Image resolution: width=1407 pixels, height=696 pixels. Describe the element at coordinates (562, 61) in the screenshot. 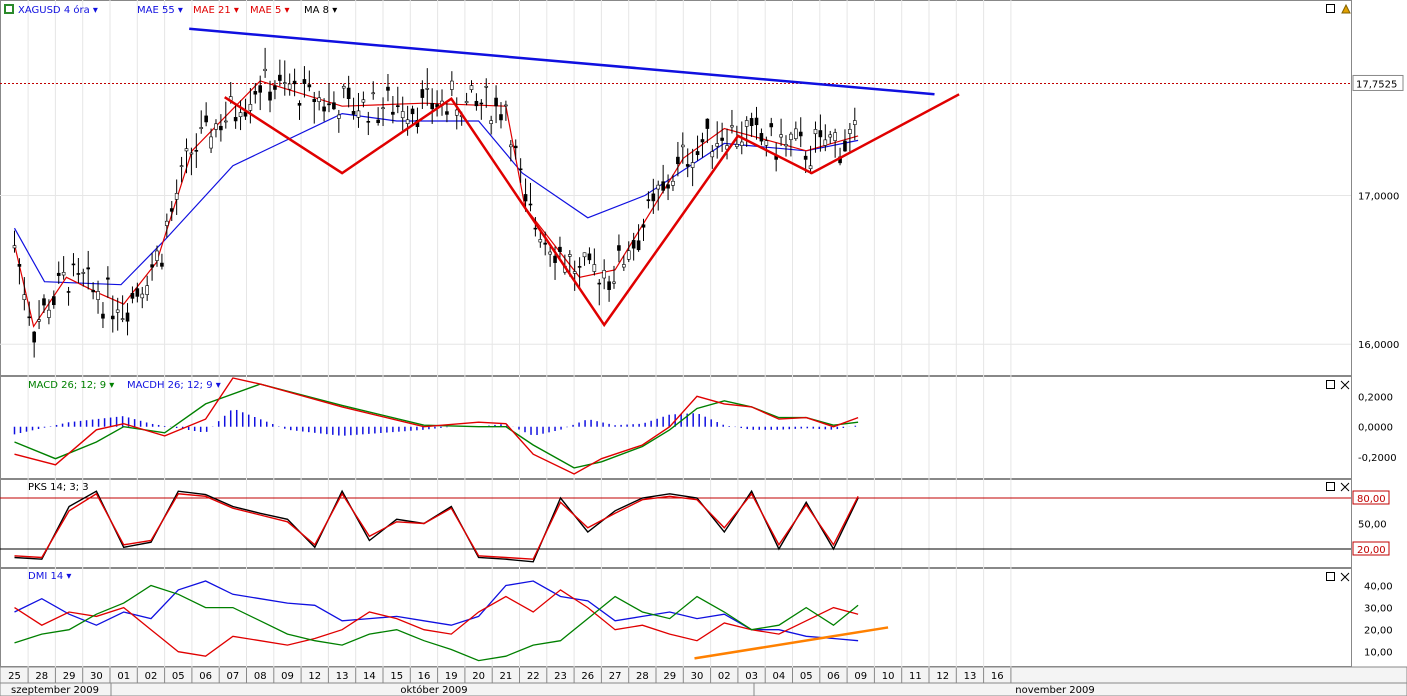

I see `trendline-resistance` at that location.